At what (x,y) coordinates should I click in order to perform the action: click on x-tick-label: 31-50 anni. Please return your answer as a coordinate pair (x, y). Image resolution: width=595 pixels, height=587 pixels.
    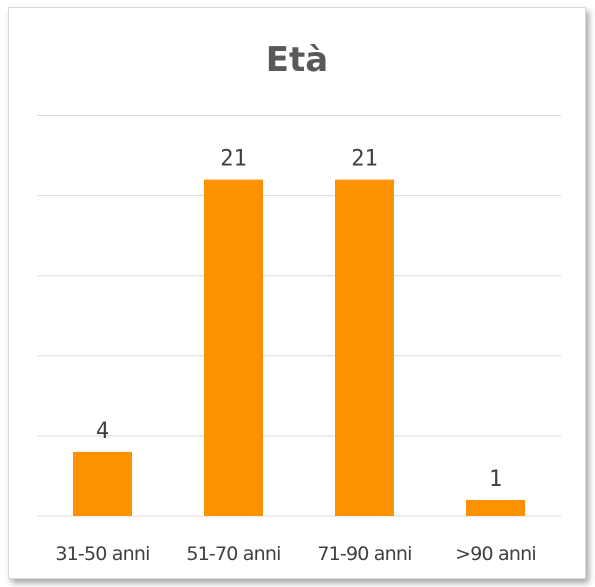
    Looking at the image, I should click on (102, 554).